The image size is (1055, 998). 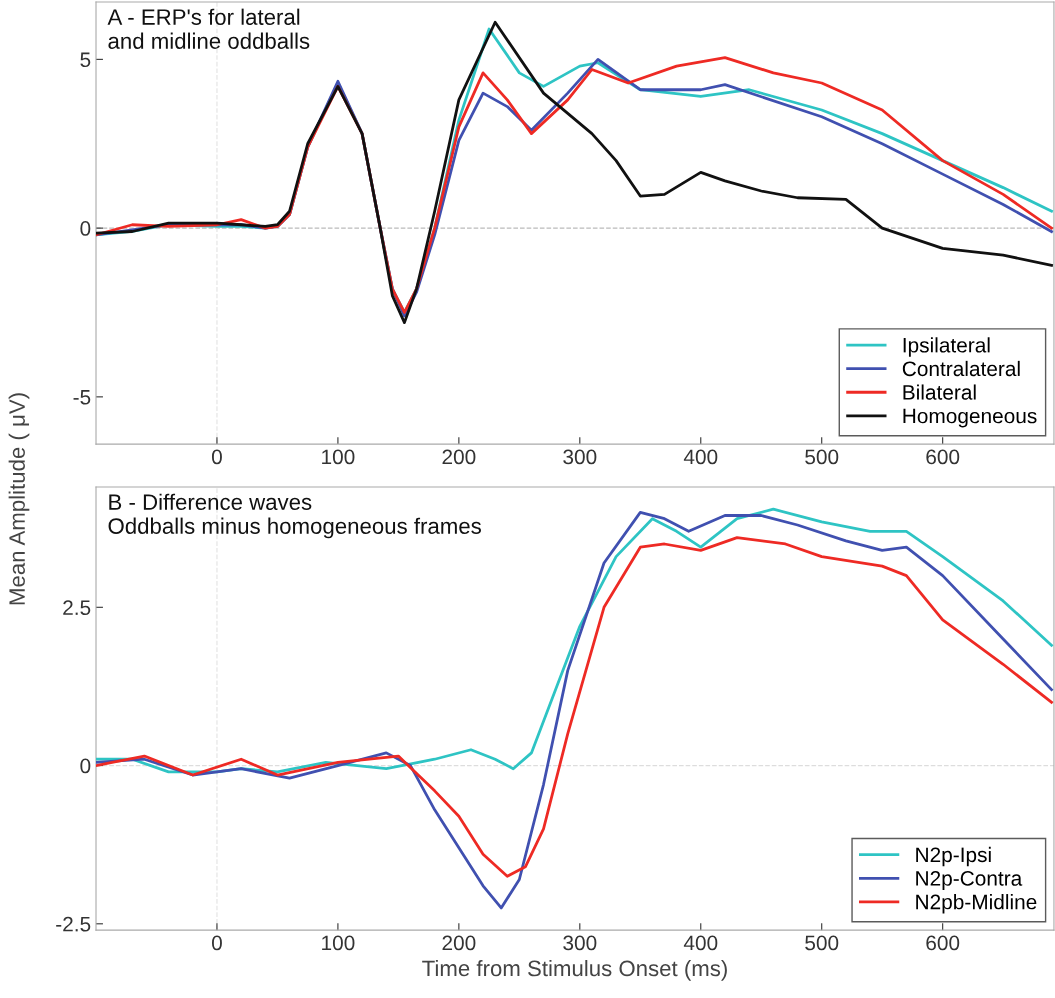 I want to click on legend-label: N2pb-Midline, so click(x=976, y=904).